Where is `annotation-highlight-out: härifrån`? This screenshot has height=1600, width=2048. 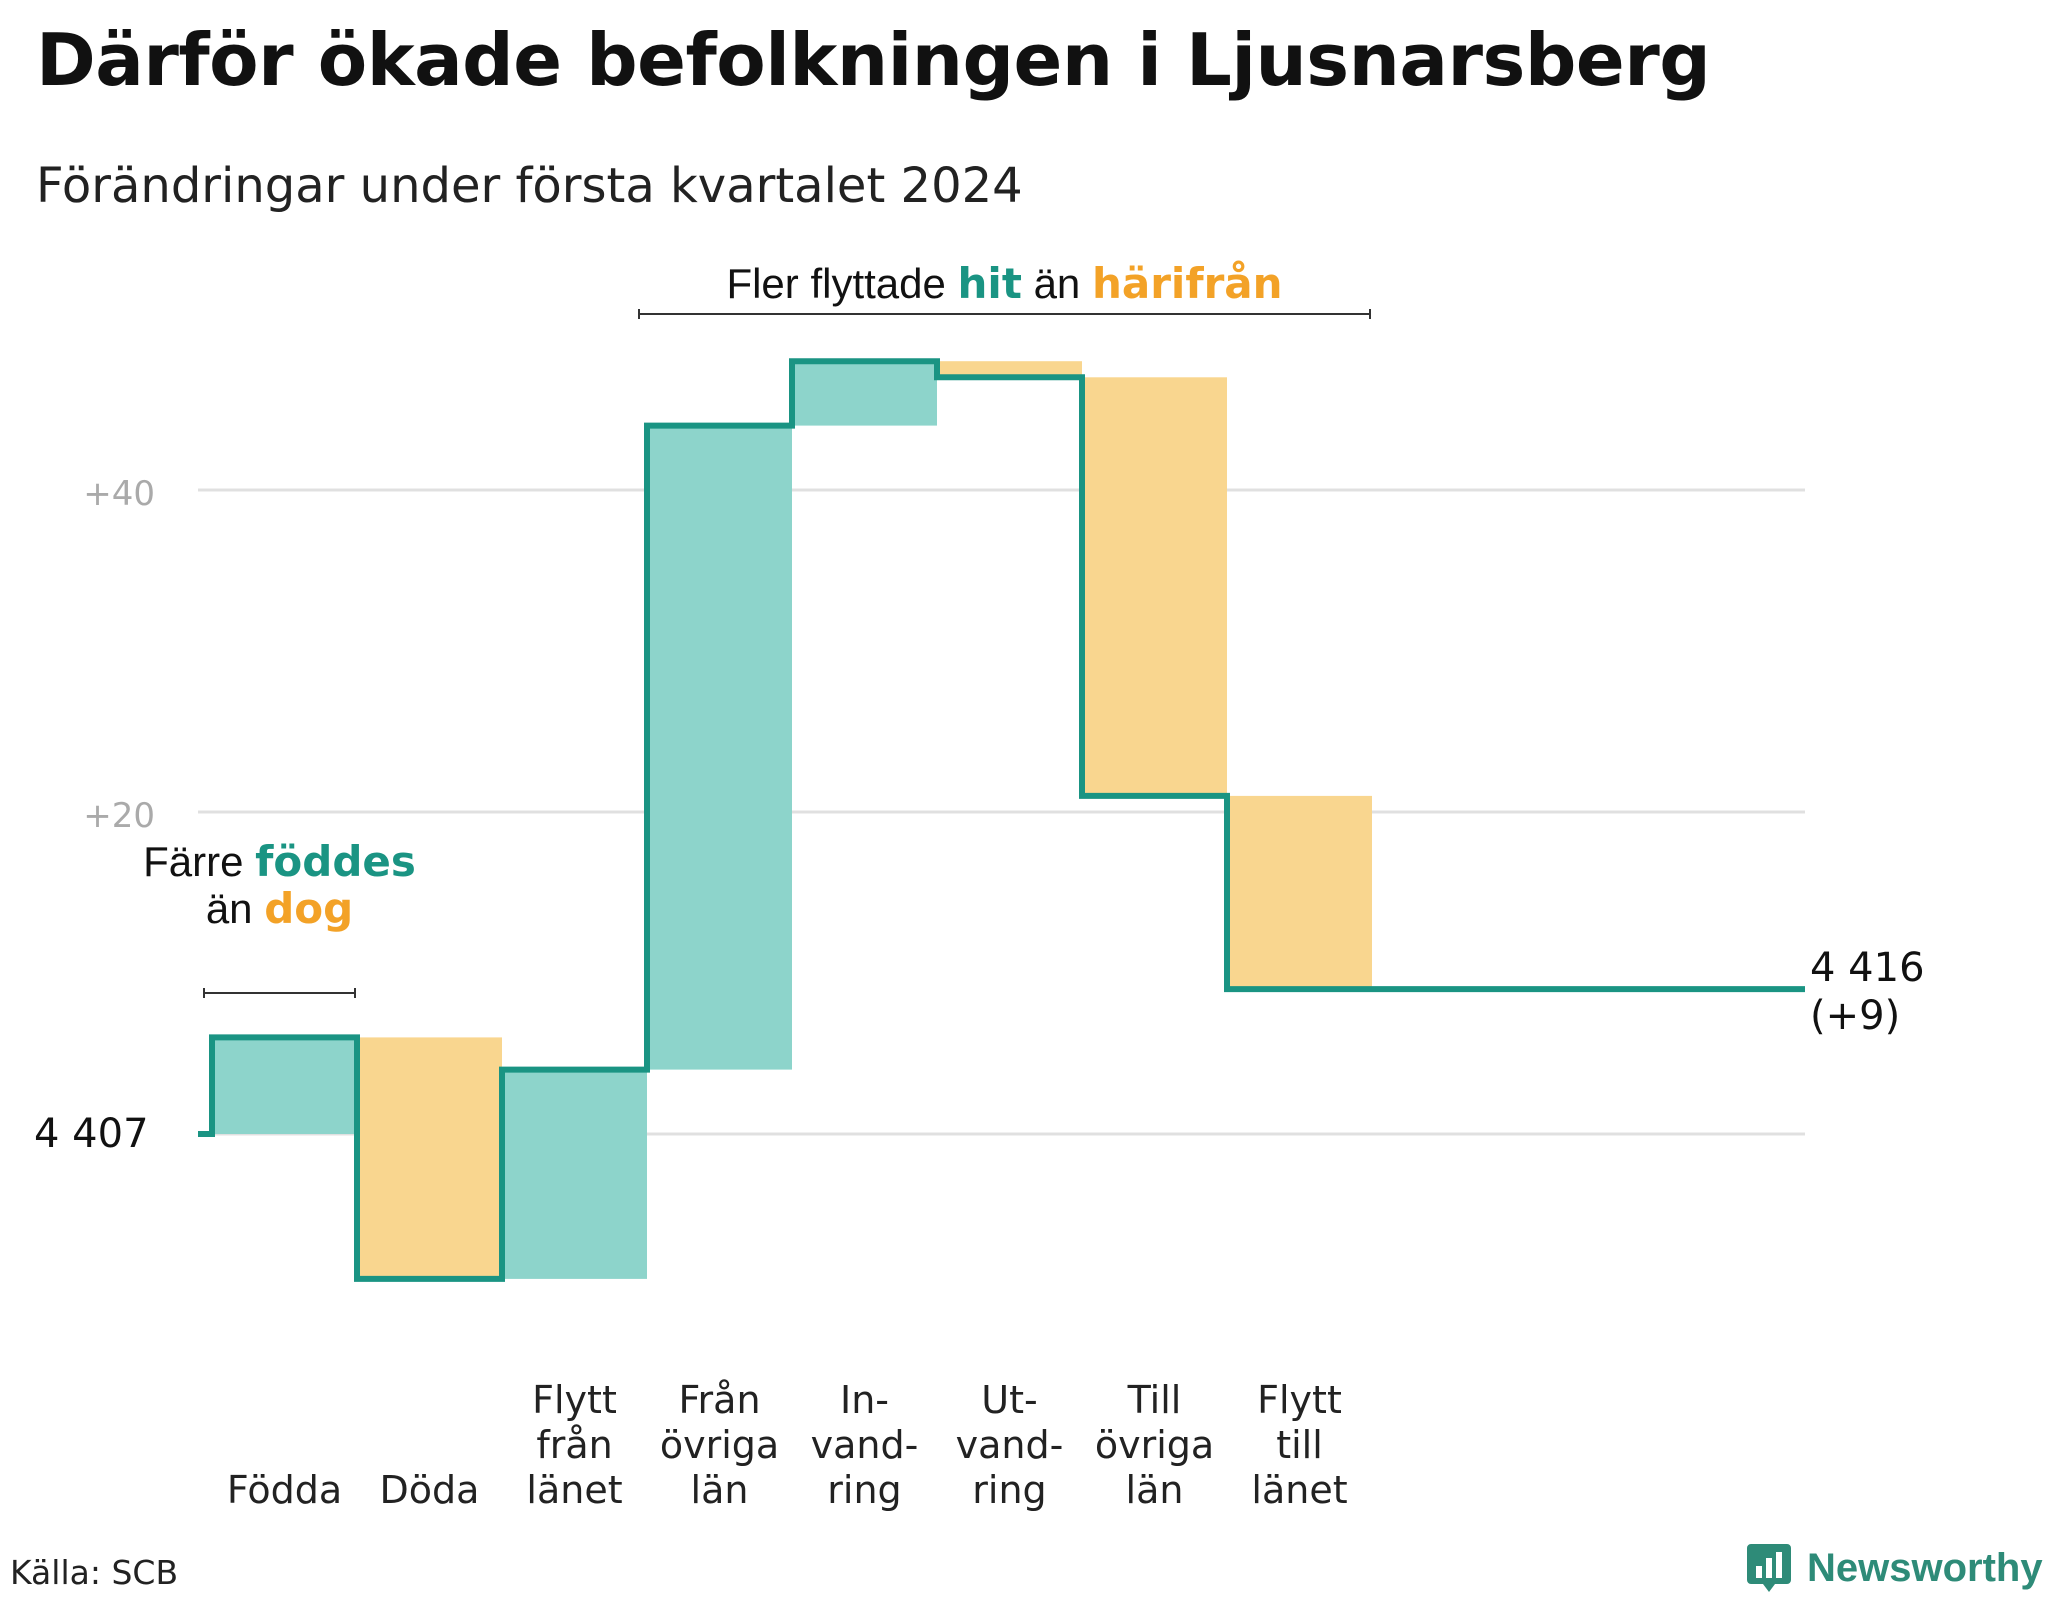
annotation-highlight-out: härifrån is located at coordinates (1187, 283).